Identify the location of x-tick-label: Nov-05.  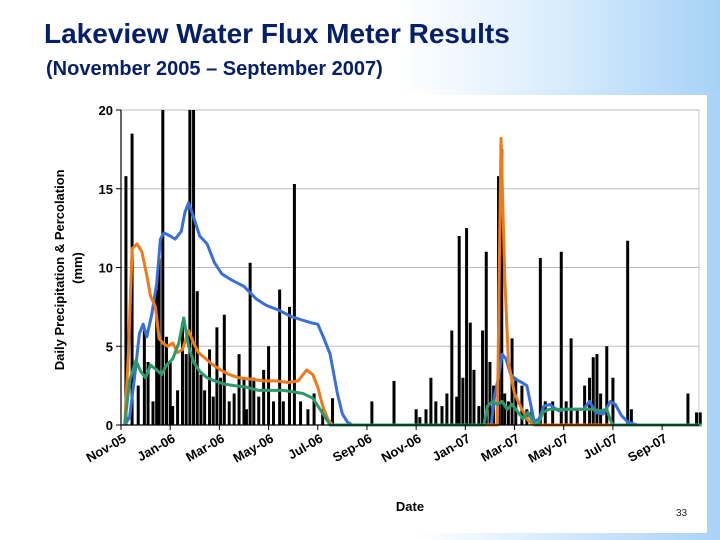
(105, 448).